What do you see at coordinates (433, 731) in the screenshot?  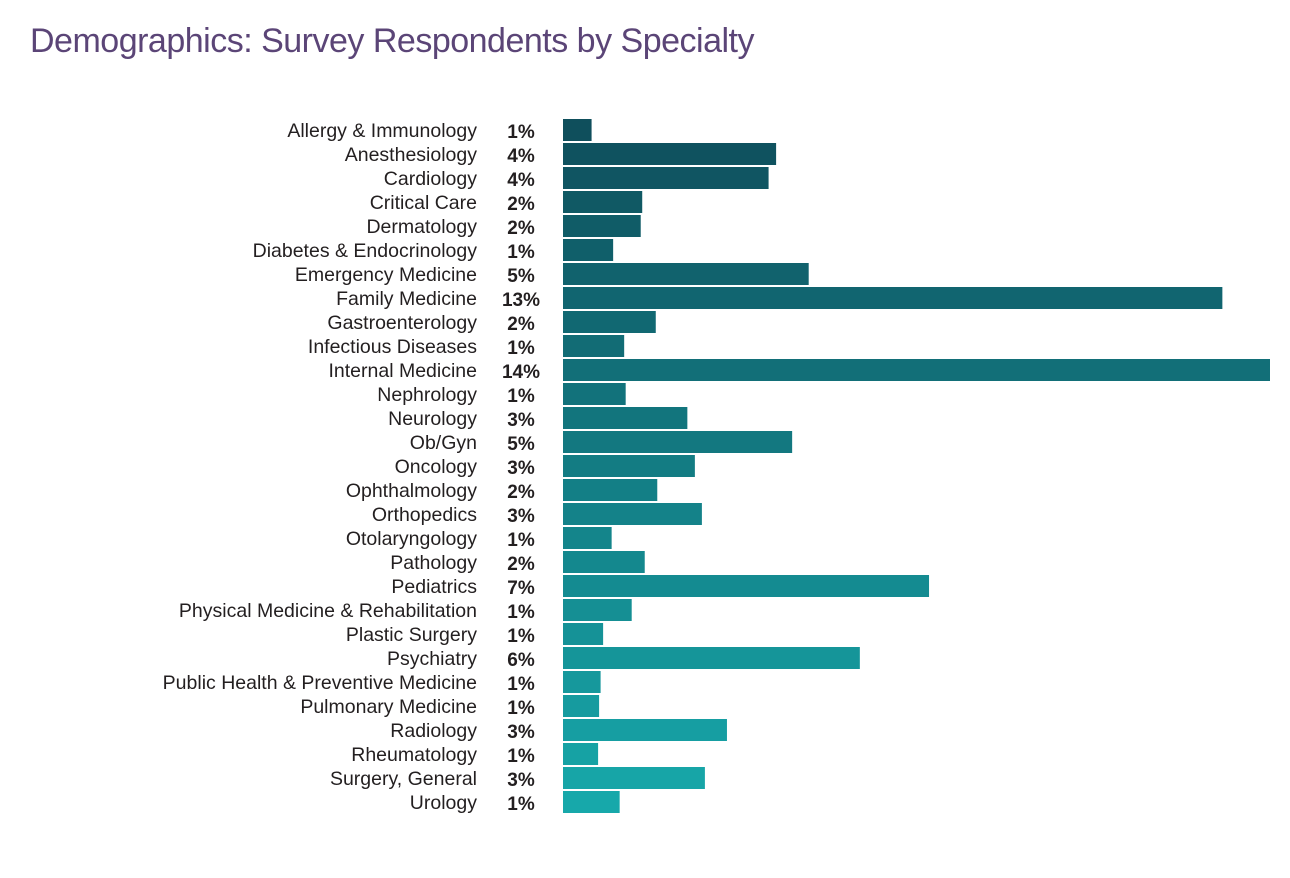 I see `category-label: Radiology` at bounding box center [433, 731].